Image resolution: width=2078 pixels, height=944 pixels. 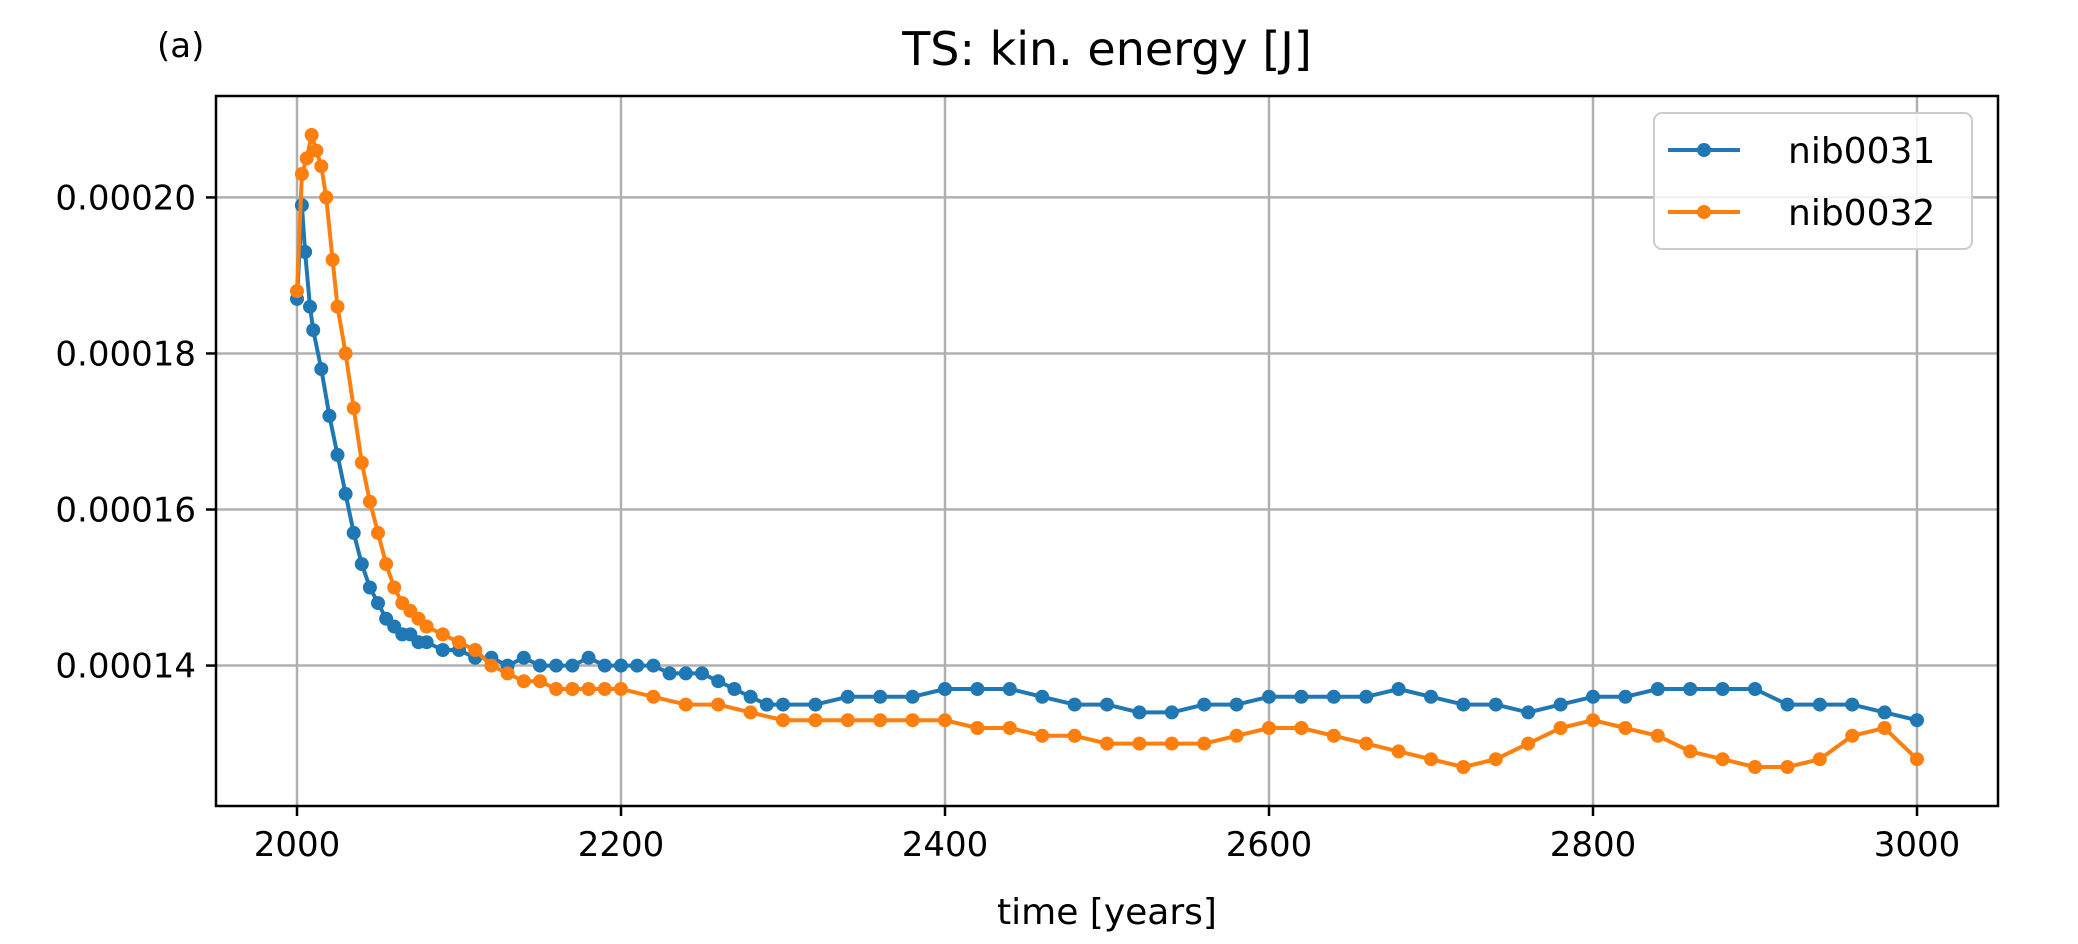 I want to click on legend-box, so click(x=1813, y=181).